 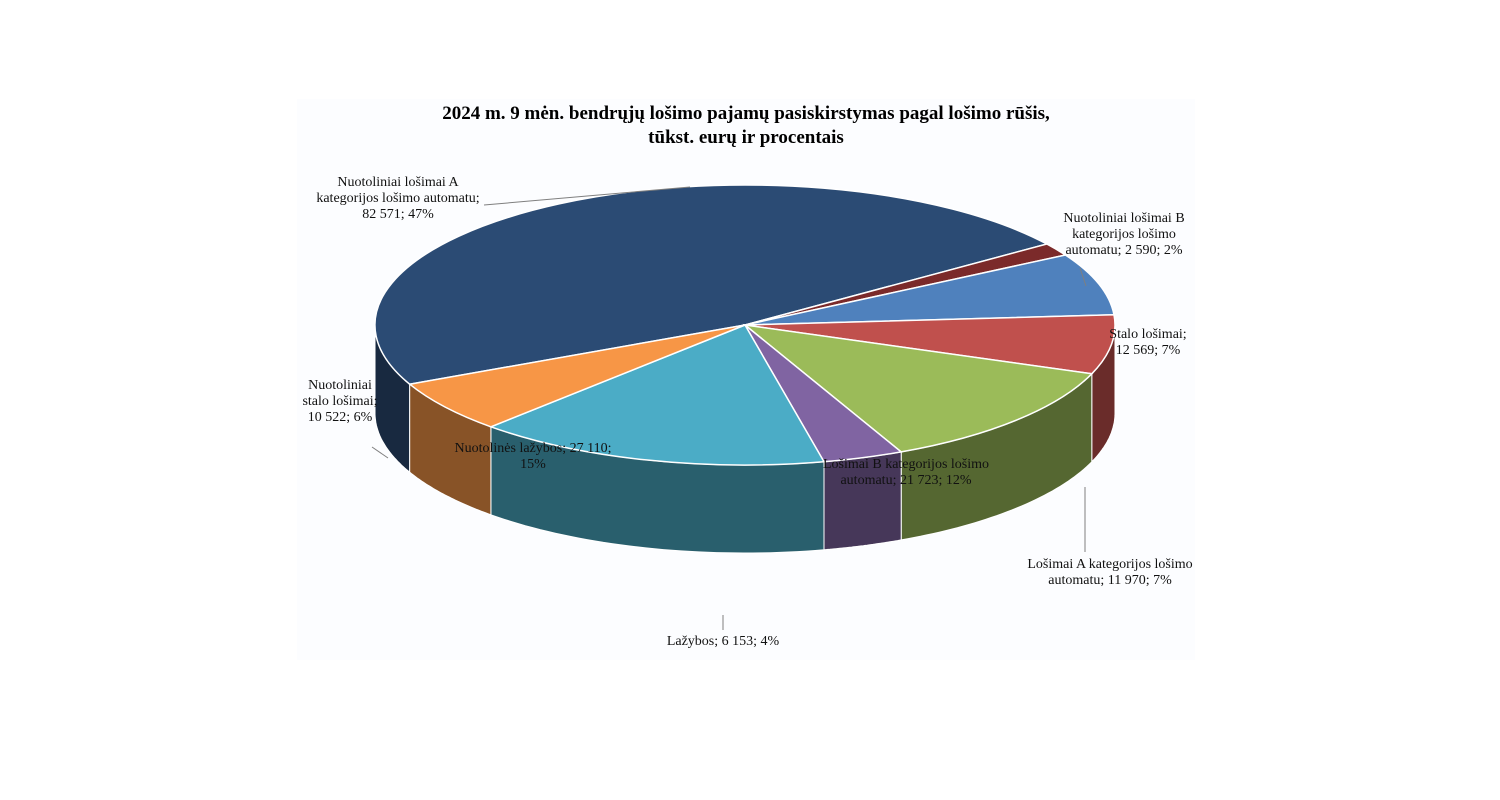 I want to click on slice-label-line: 15%, so click(x=533, y=464).